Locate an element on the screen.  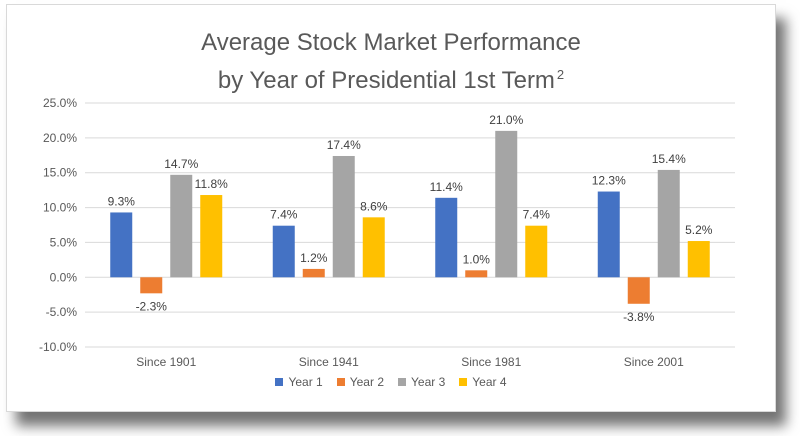
y-tick-label: -5.0% is located at coordinates (62, 312).